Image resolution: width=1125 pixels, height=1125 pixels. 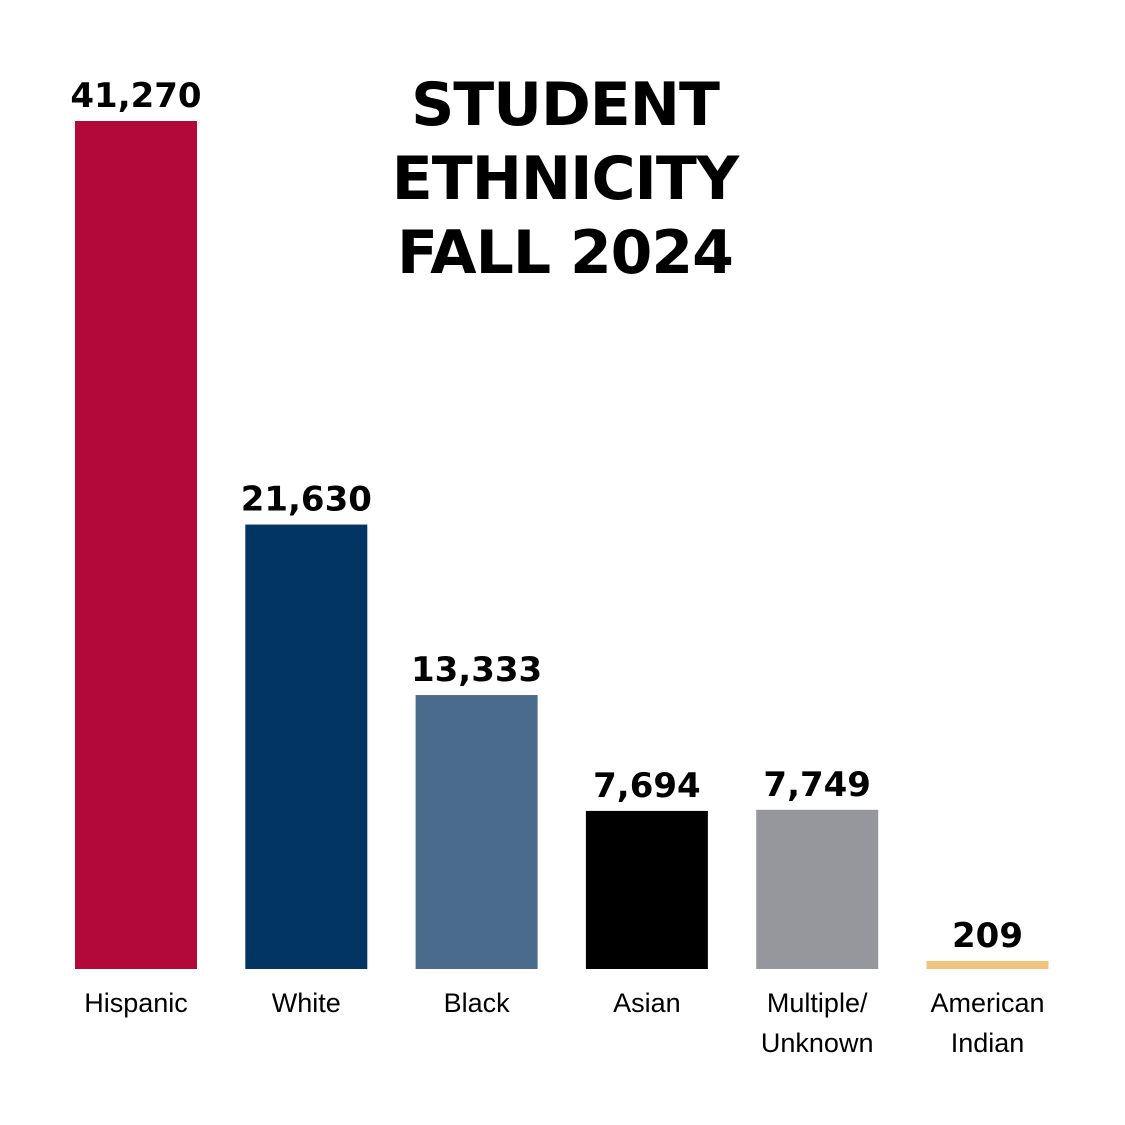 I want to click on value-label: 7,749, so click(x=817, y=785).